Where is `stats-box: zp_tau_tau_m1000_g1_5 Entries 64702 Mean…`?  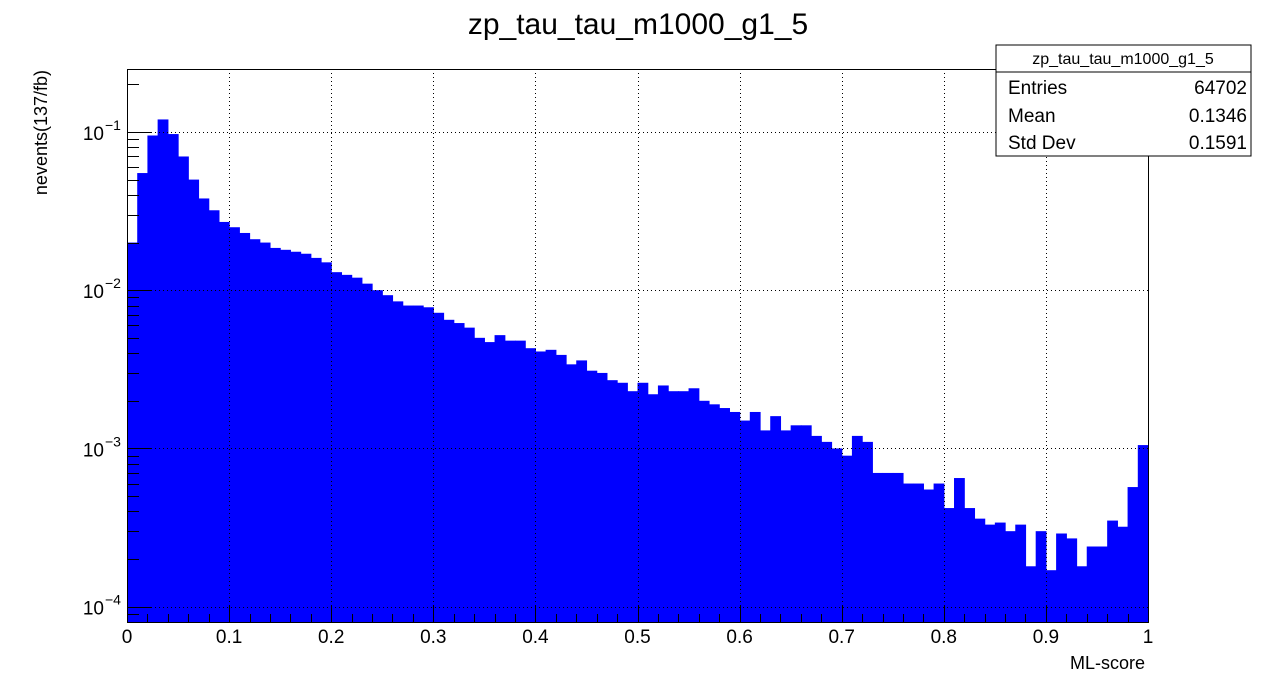 stats-box: zp_tau_tau_m1000_g1_5 Entries 64702 Mean… is located at coordinates (1123, 100).